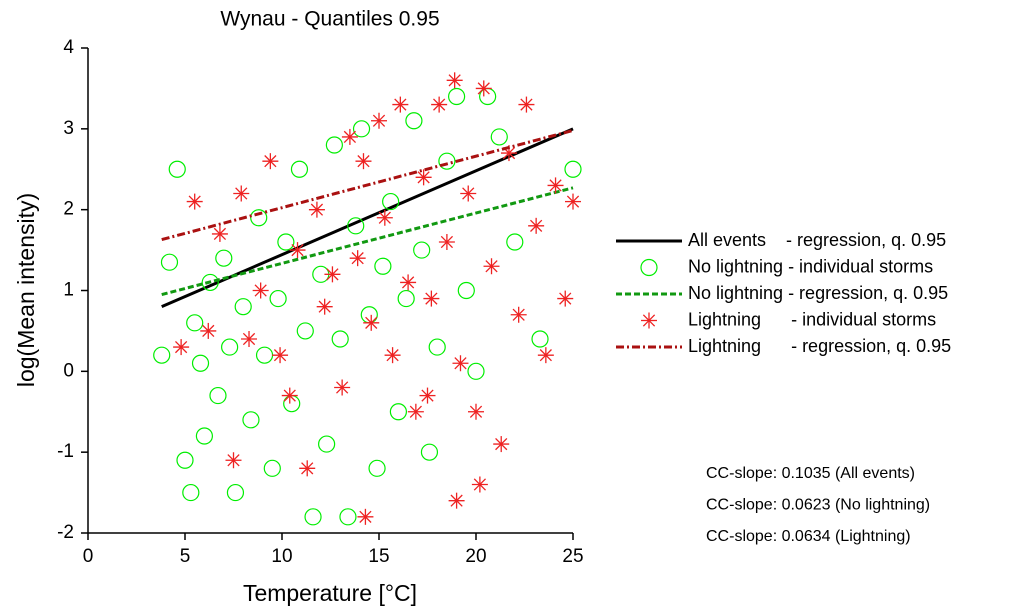 The width and height of the screenshot is (1010, 611). What do you see at coordinates (68, 209) in the screenshot?
I see `y-tick-label: 2` at bounding box center [68, 209].